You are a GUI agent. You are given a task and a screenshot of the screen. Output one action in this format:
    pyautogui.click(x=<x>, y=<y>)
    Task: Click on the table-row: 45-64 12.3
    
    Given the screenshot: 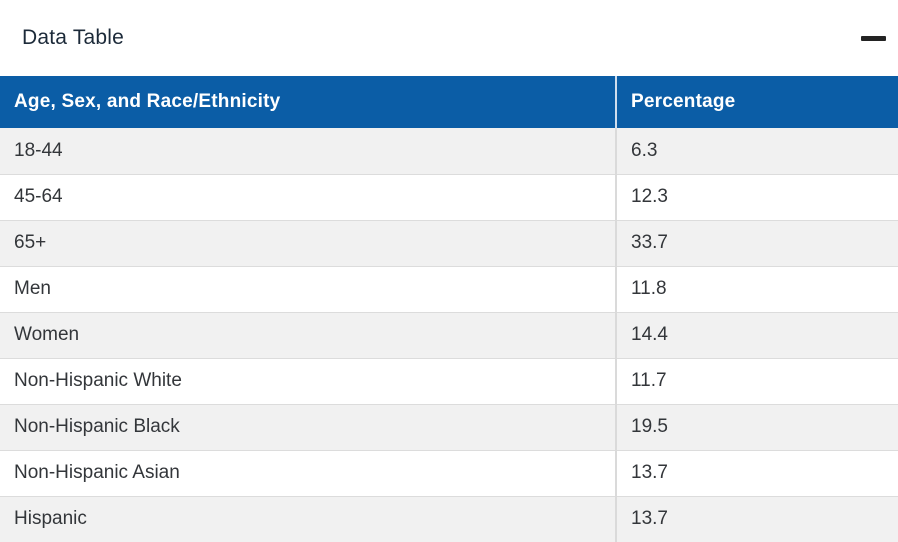 What is the action you would take?
    pyautogui.click(x=449, y=196)
    